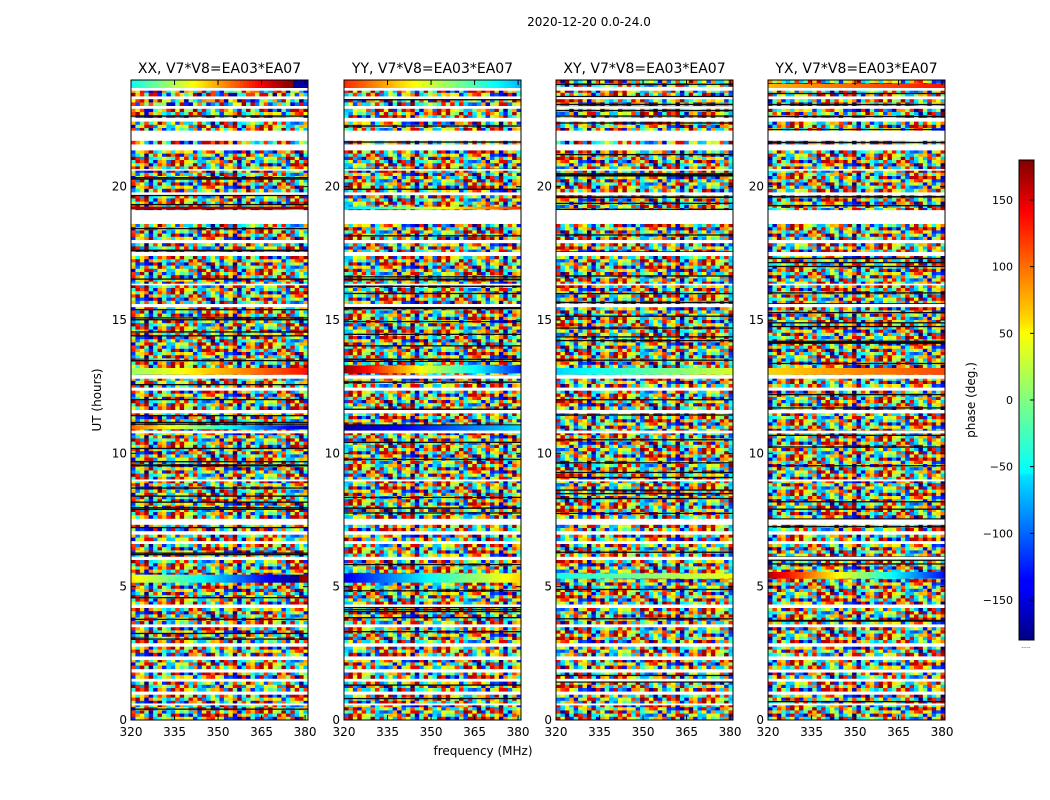 The width and height of the screenshot is (1050, 800). What do you see at coordinates (432, 400) in the screenshot?
I see `phase-heatmap` at bounding box center [432, 400].